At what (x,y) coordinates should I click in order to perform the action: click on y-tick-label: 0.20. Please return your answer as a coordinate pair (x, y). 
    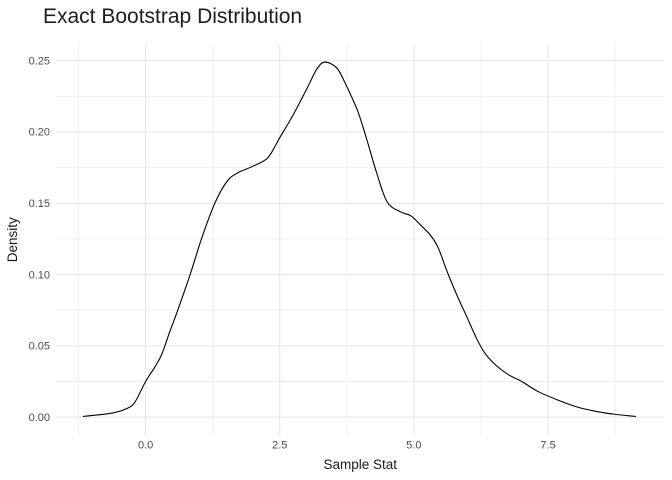
    Looking at the image, I should click on (39, 133).